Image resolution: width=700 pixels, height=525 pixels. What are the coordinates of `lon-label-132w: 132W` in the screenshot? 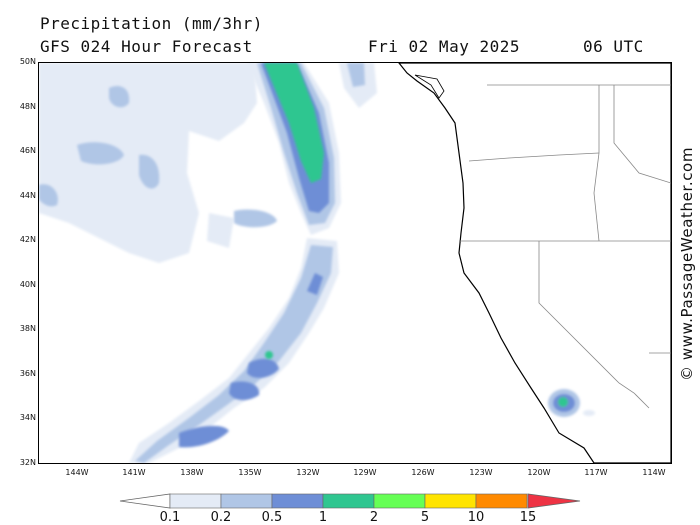 It's located at (308, 472).